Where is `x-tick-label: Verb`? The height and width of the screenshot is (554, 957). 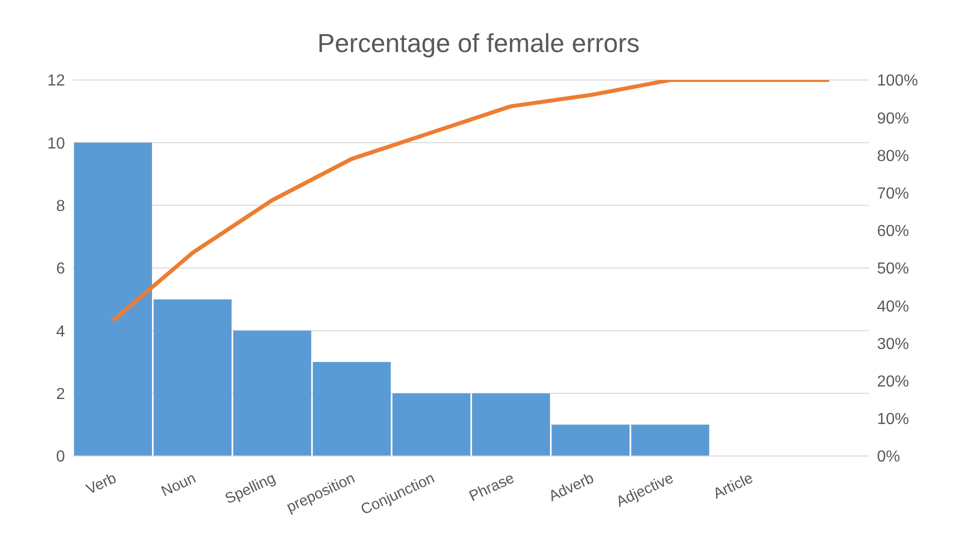 x-tick-label: Verb is located at coordinates (101, 484).